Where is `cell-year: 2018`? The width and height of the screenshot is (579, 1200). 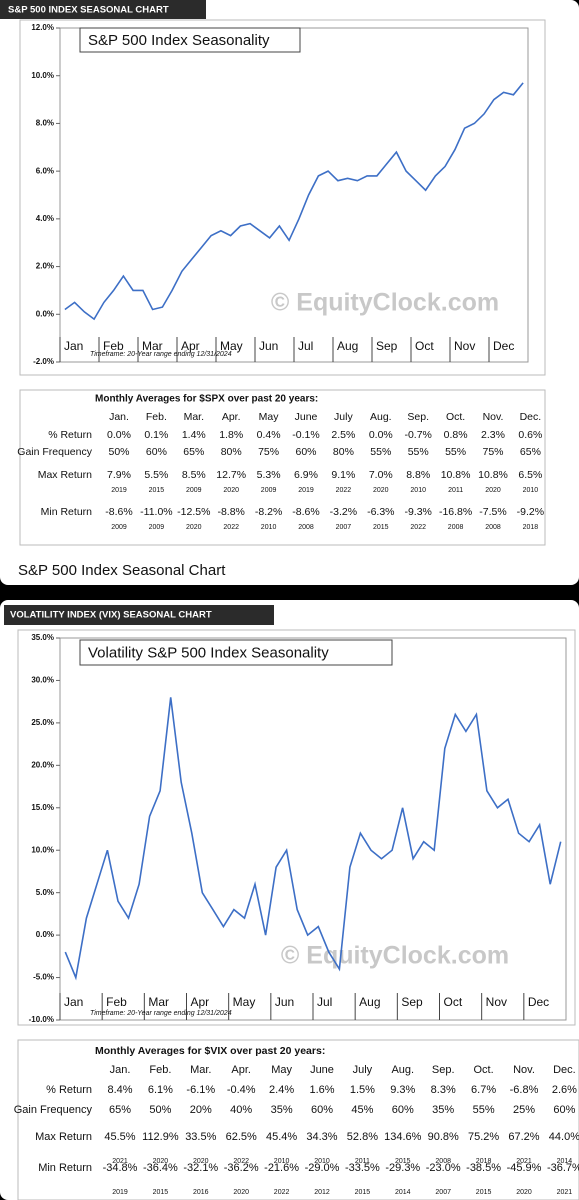
cell-year: 2018 is located at coordinates (484, 1161).